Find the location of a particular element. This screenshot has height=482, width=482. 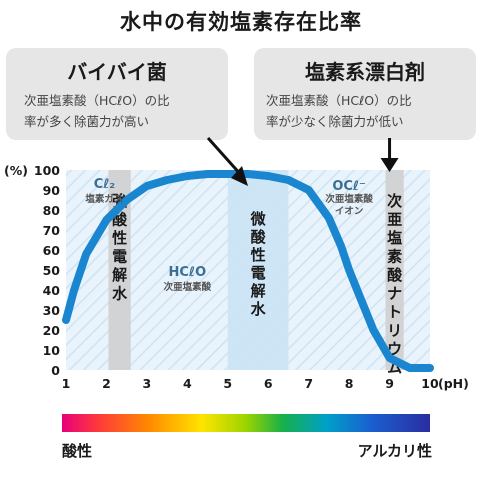

card-right-desc-line1: 次亜塩素酸（HCℓO）の比 is located at coordinates (339, 100).